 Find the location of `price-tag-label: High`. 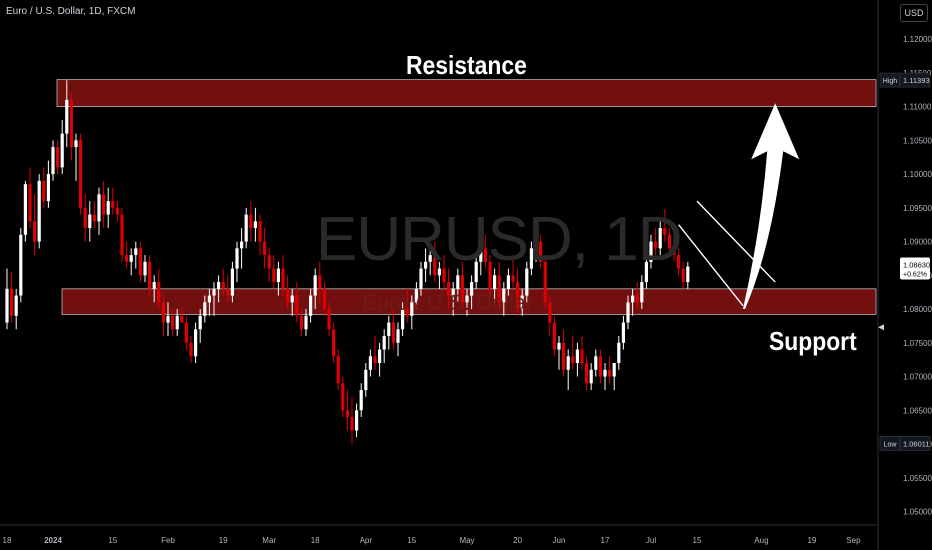

price-tag-label: High is located at coordinates (890, 81).